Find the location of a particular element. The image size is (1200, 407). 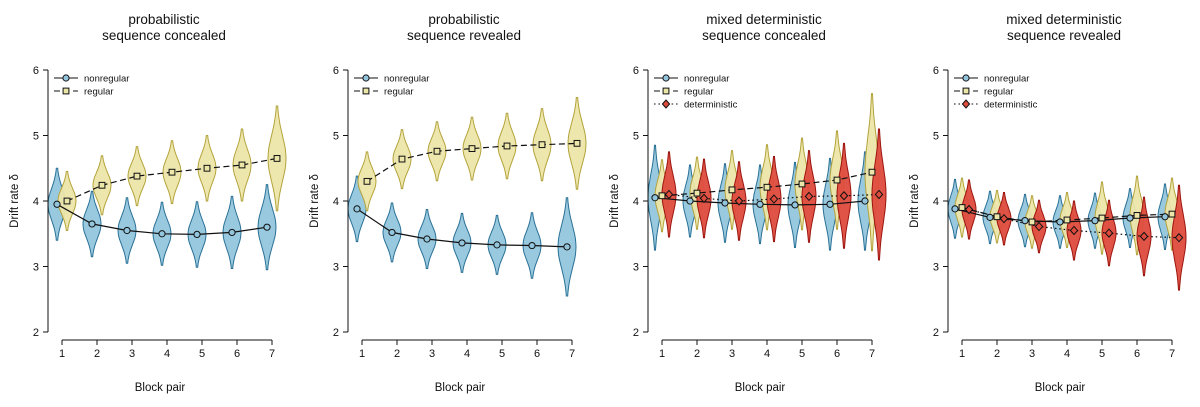

panel-title: mixed deterministic sequence revealed is located at coordinates (1064, 28).